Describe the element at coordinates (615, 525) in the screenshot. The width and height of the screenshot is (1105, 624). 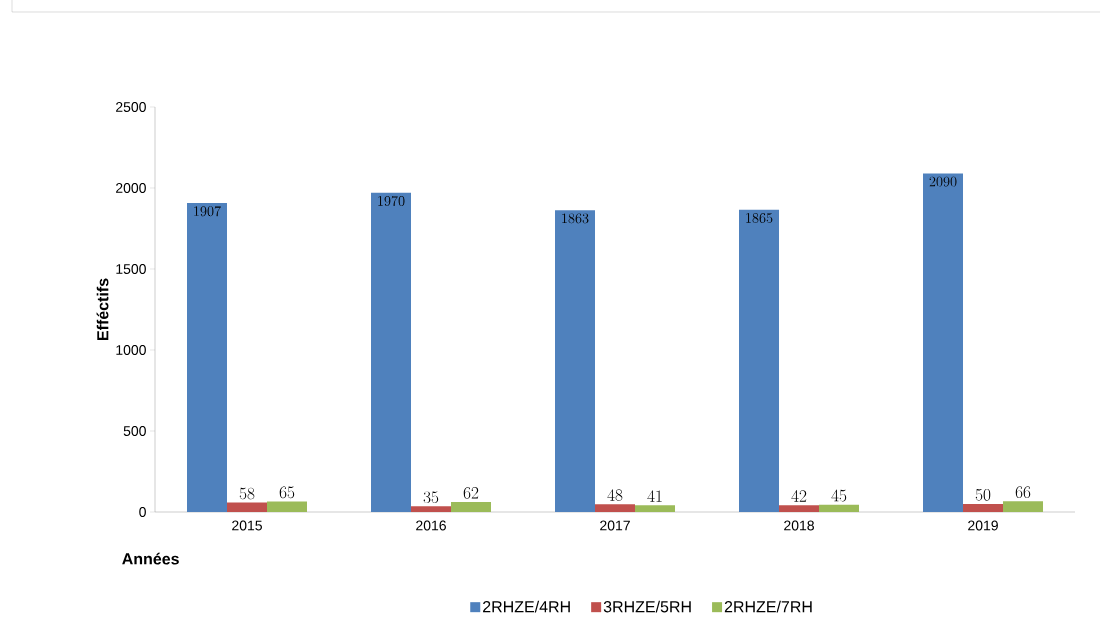
I see `x-tick-label: 2017` at that location.